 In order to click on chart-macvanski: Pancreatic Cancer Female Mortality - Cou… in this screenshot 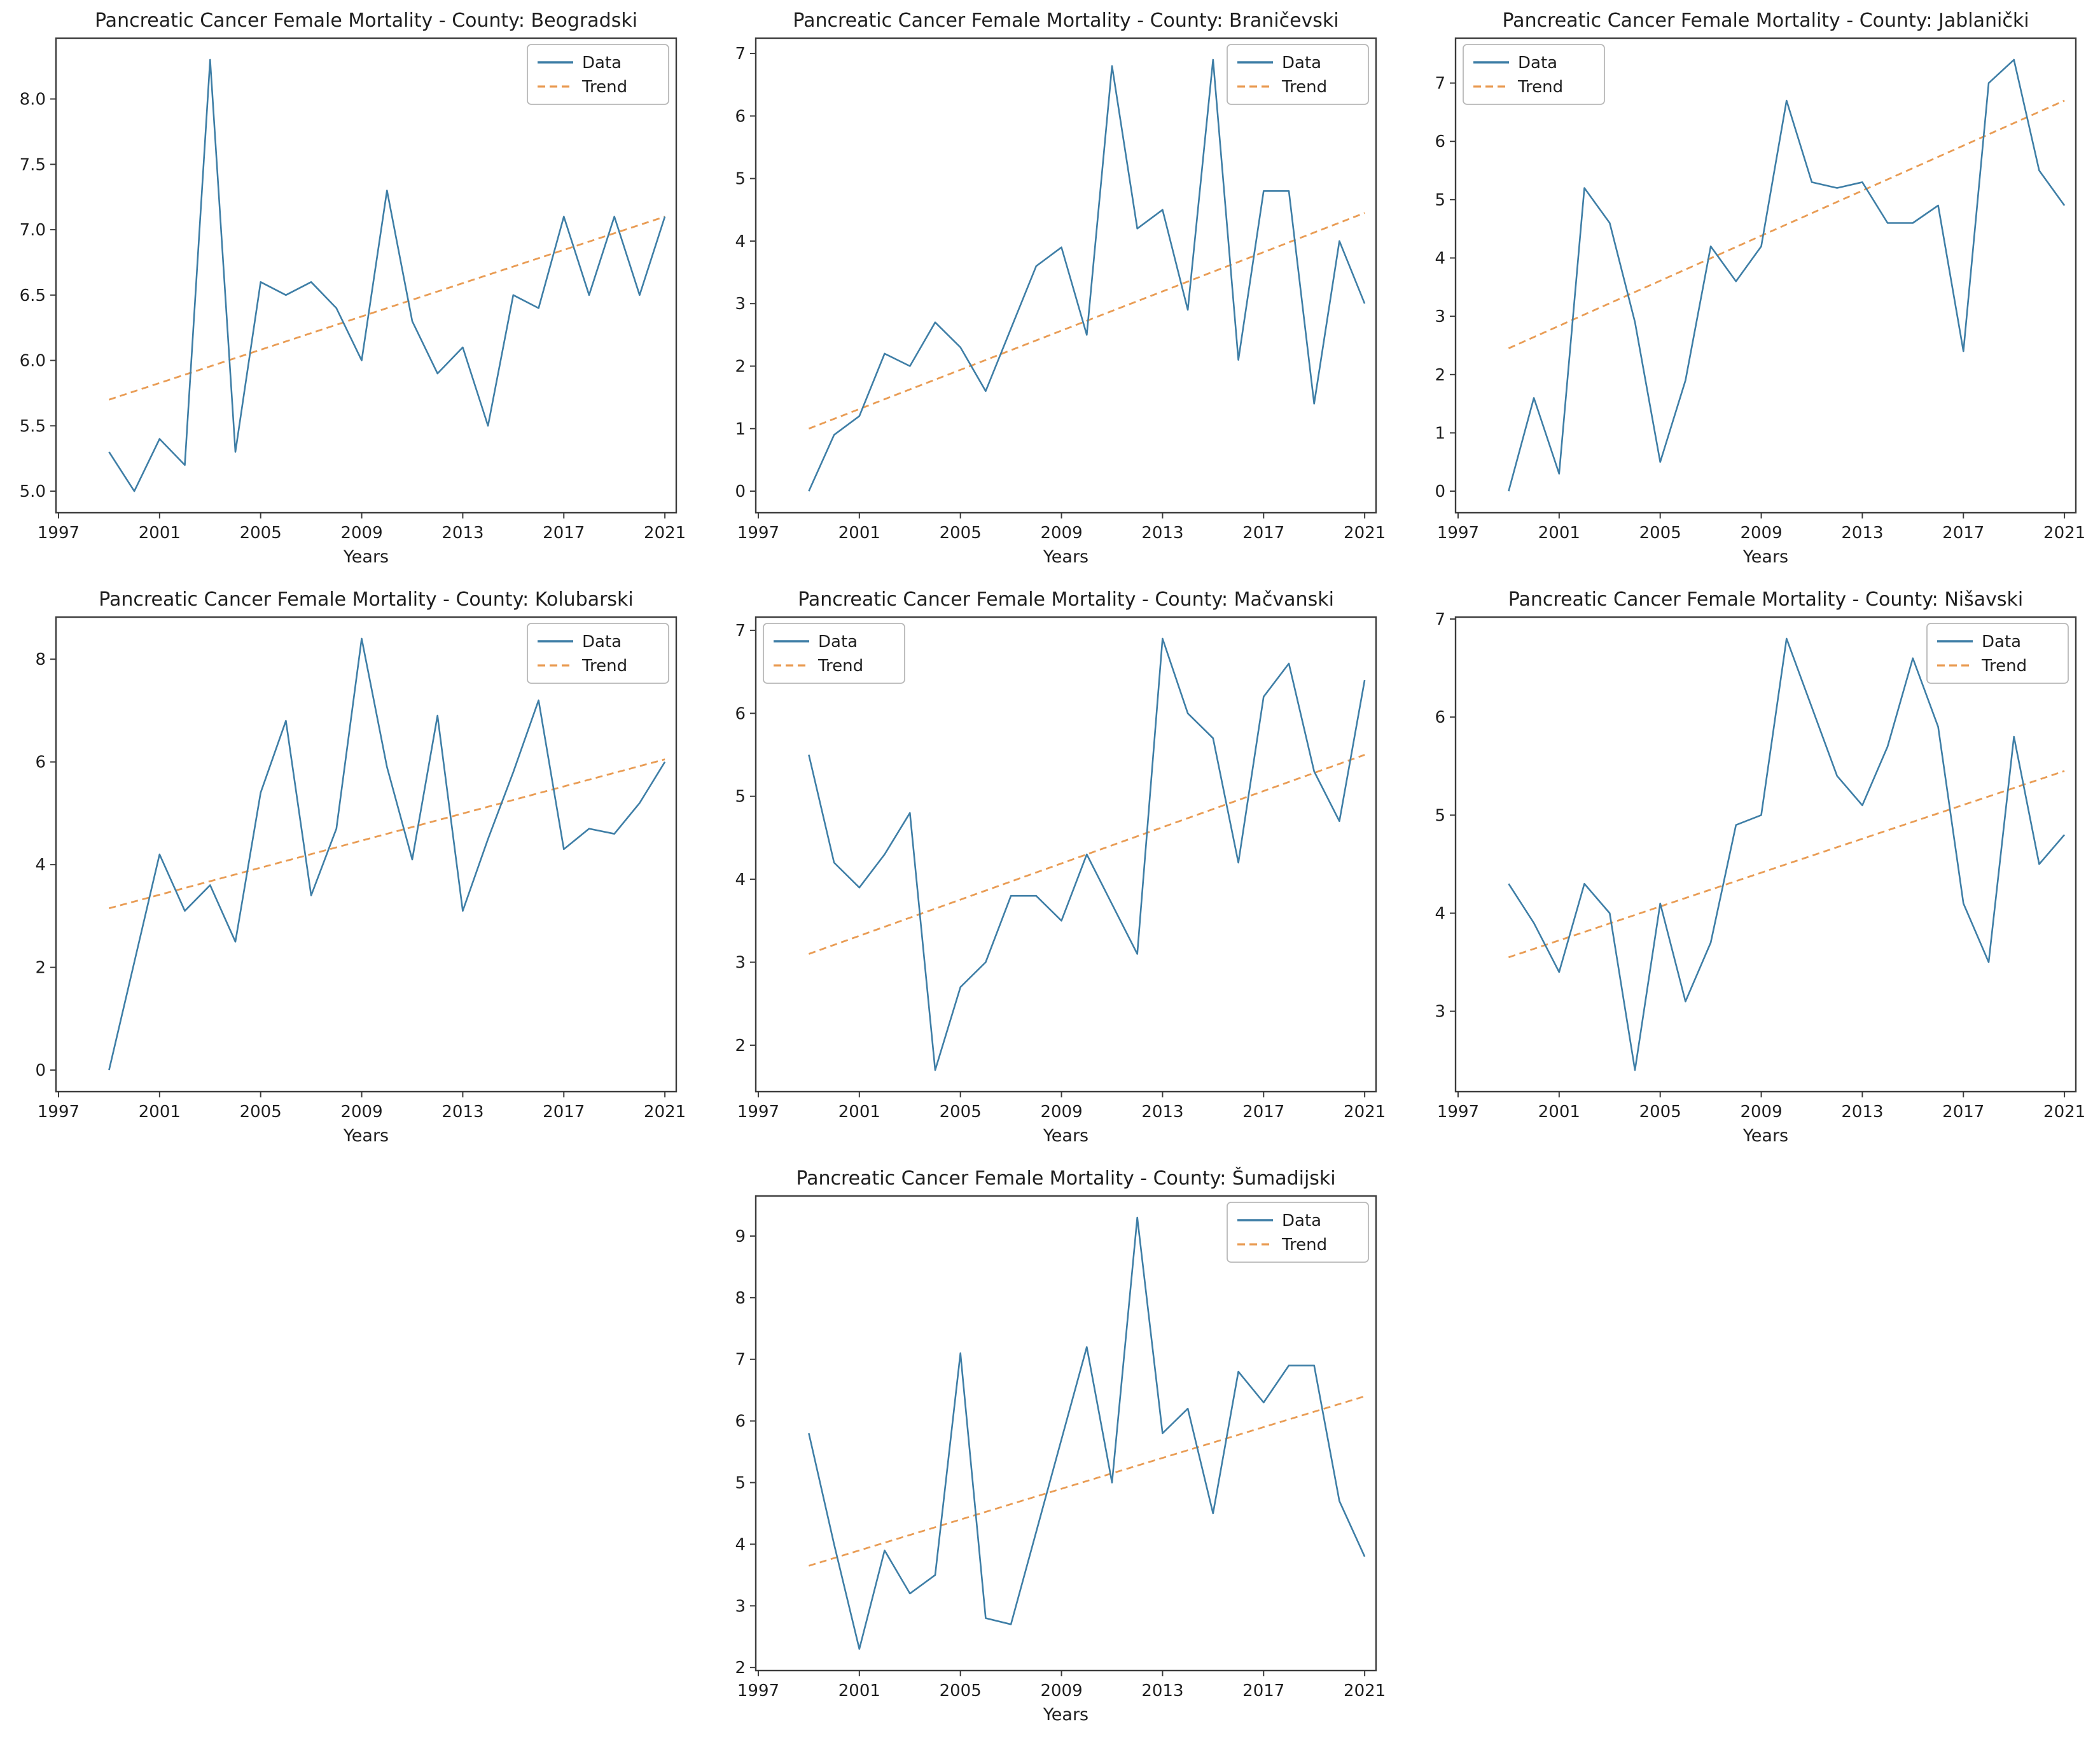, I will do `click(1047, 870)`.